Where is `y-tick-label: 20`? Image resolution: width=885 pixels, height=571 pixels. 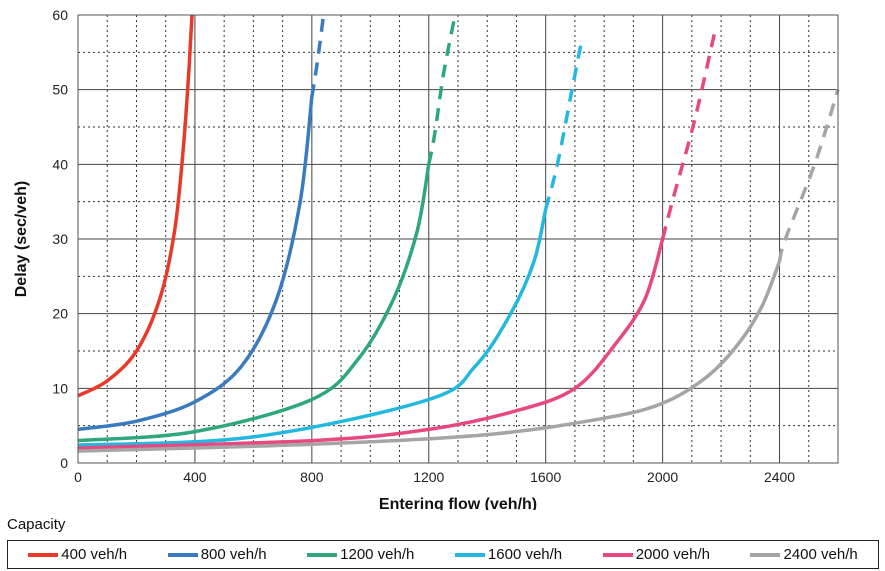 y-tick-label: 20 is located at coordinates (60, 314).